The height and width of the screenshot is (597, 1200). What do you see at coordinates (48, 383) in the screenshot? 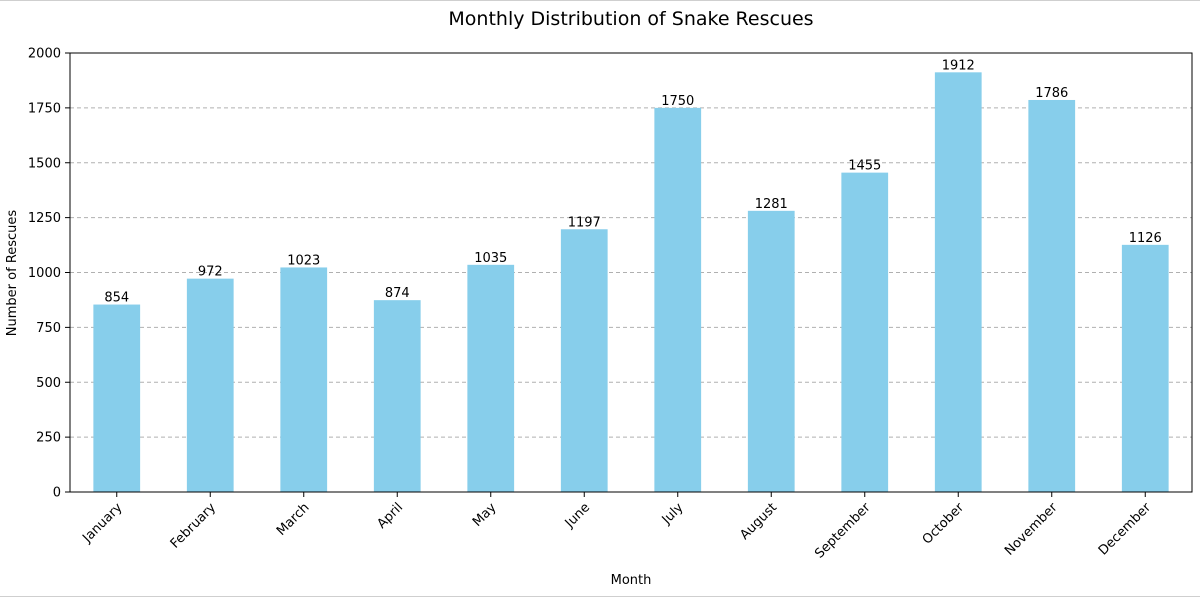
I see `y-tick-label: 500` at bounding box center [48, 383].